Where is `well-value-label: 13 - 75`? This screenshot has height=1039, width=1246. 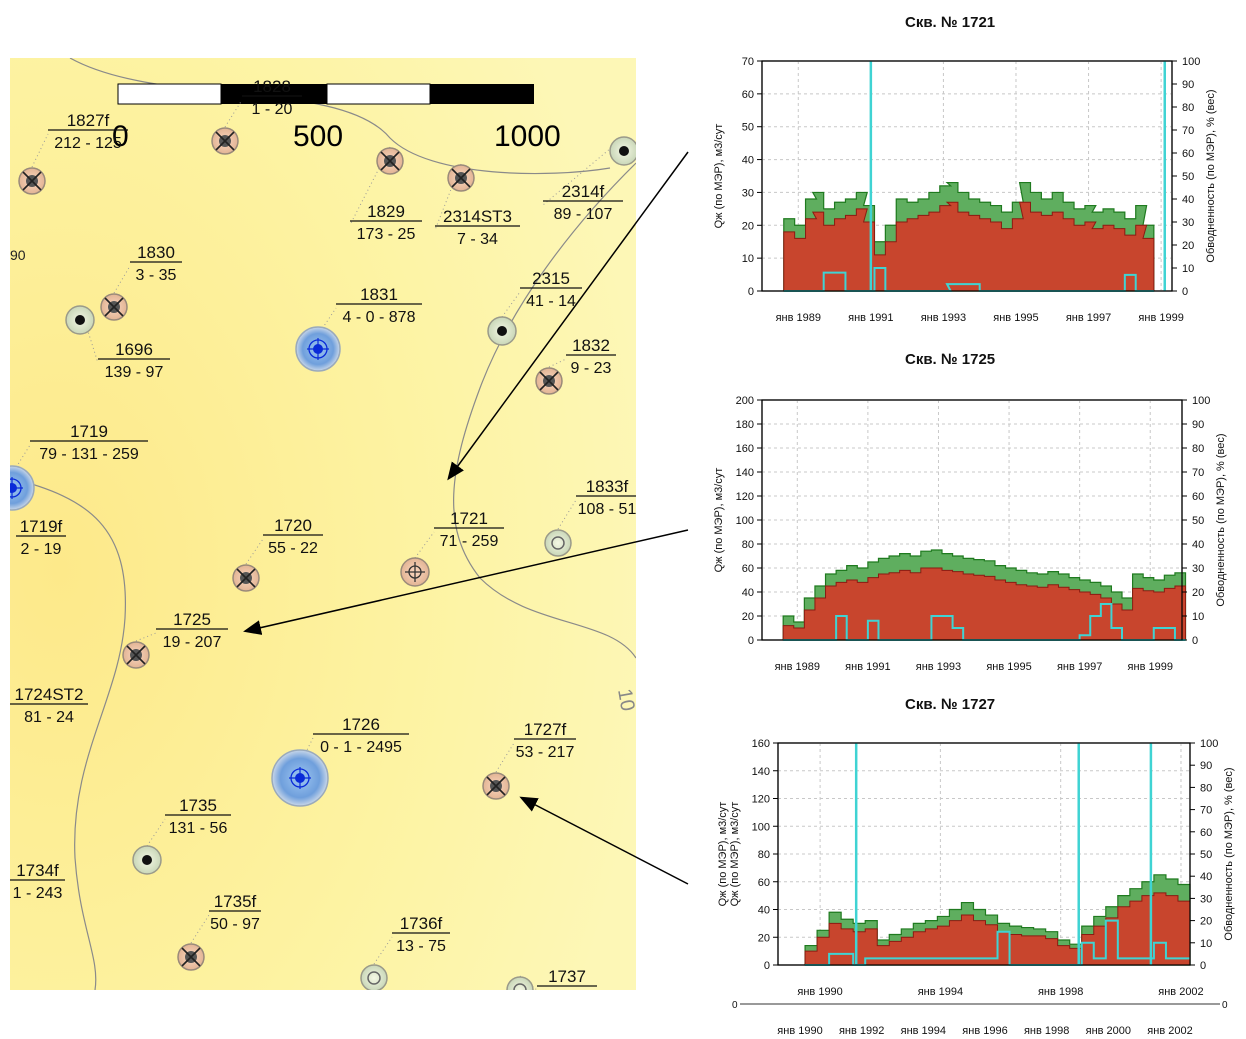 well-value-label: 13 - 75 is located at coordinates (421, 946).